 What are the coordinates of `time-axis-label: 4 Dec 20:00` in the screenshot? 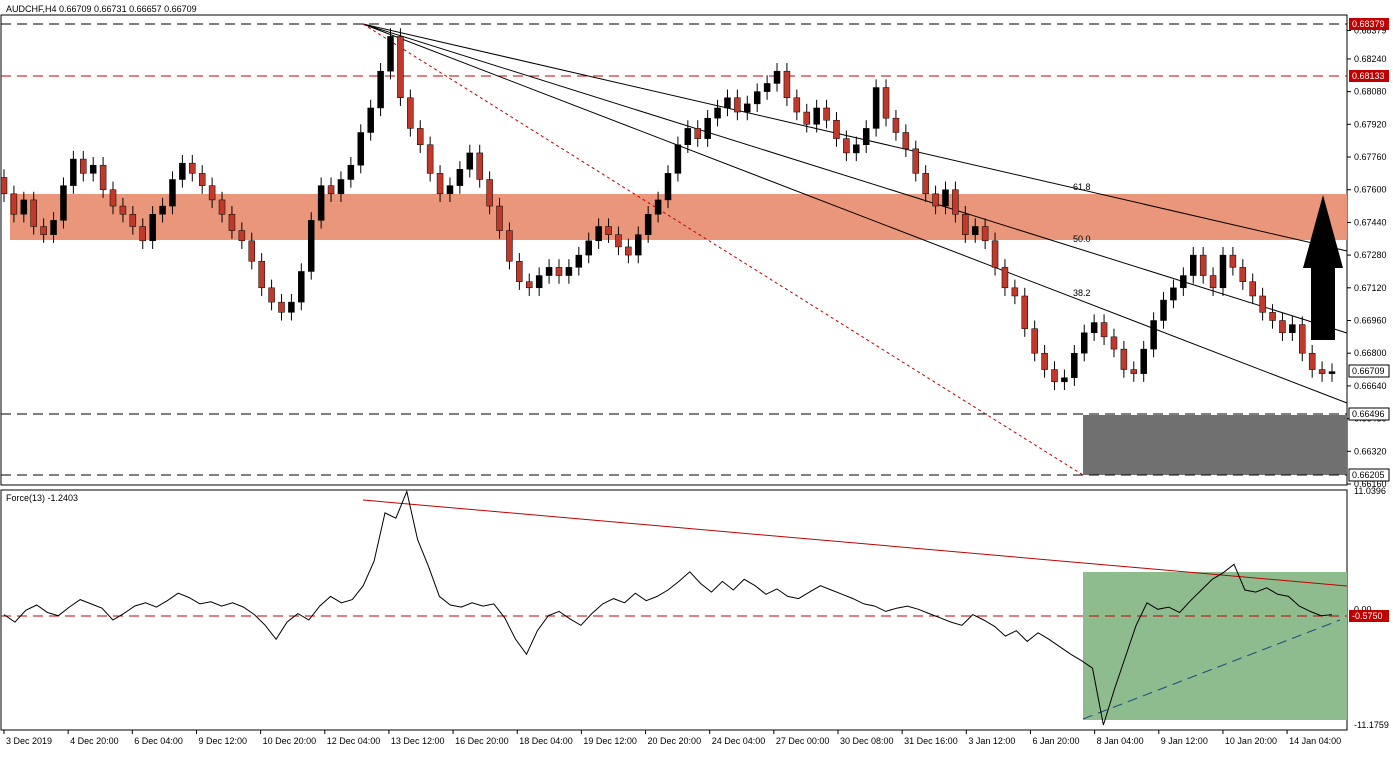 It's located at (94, 741).